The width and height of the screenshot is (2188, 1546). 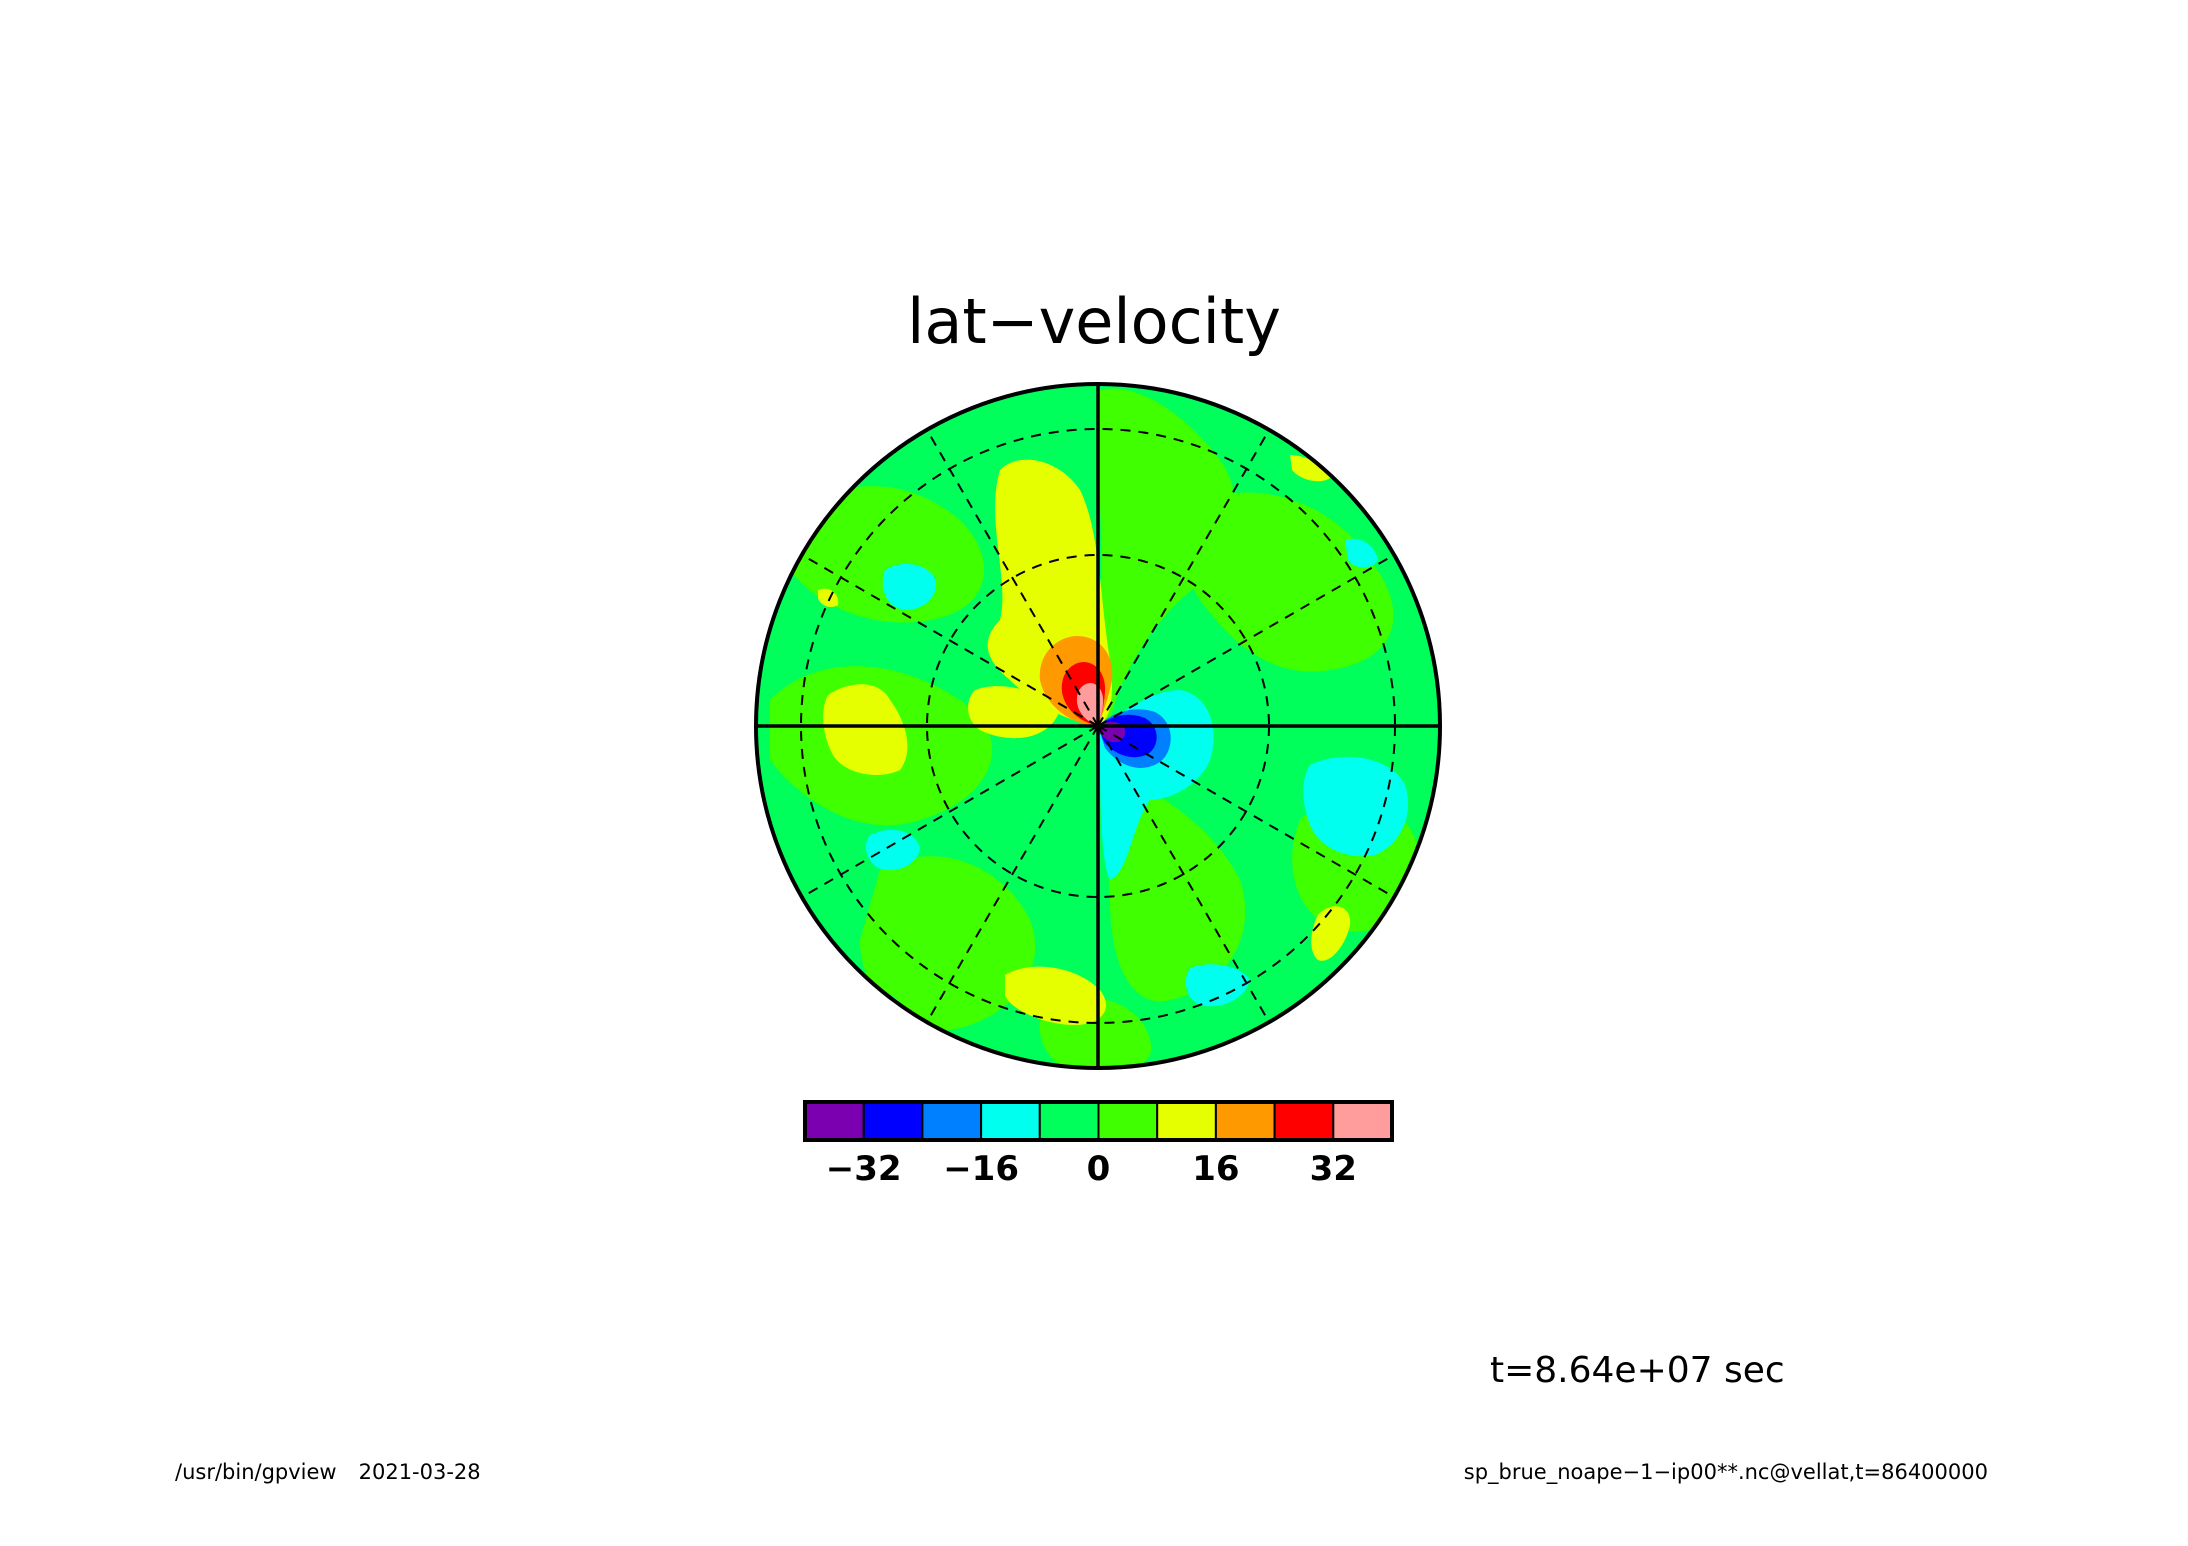 I want to click on meridian-lines, so click(x=1098, y=726).